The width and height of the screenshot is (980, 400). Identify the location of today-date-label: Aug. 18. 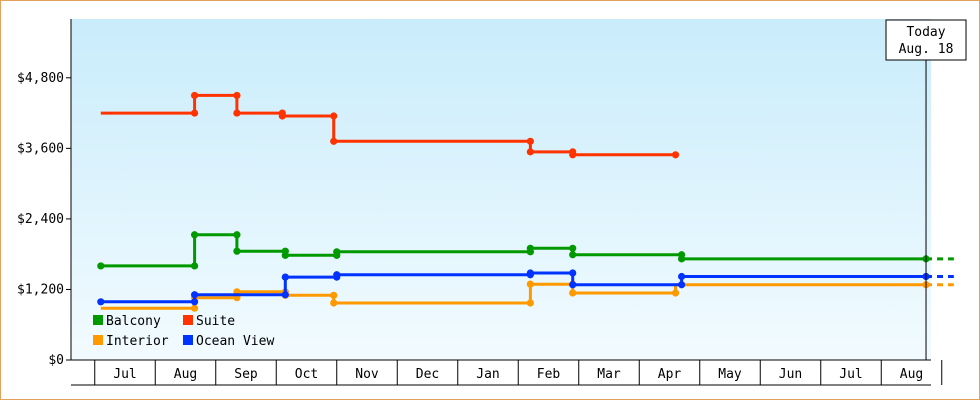
(926, 49).